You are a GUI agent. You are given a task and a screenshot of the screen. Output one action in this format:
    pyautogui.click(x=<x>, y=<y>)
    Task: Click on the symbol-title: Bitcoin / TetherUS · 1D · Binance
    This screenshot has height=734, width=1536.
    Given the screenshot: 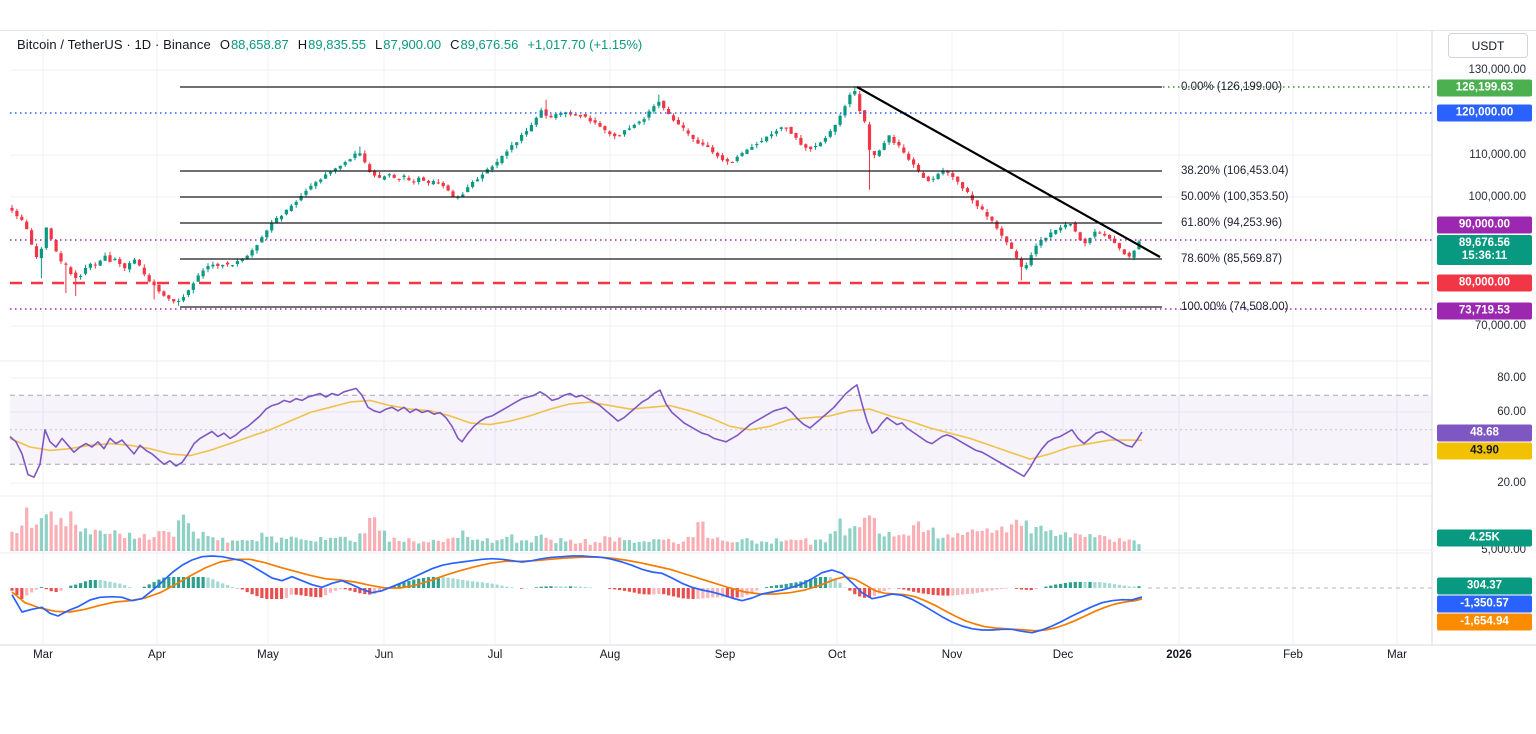 What is the action you would take?
    pyautogui.click(x=114, y=44)
    